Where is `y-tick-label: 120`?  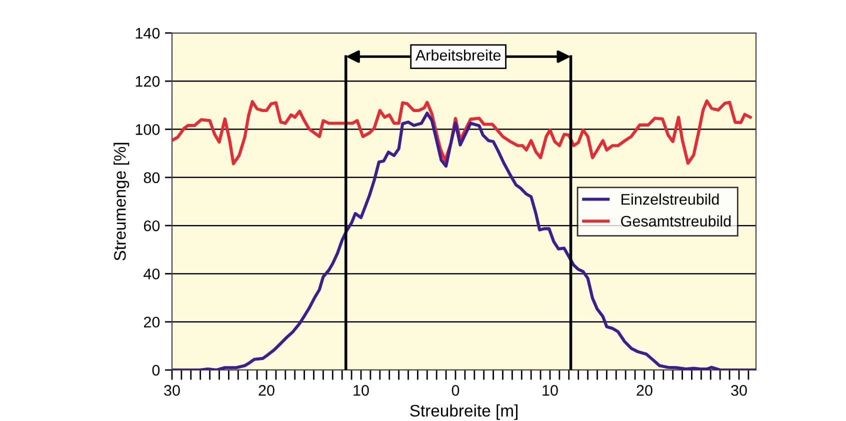
y-tick-label: 120 is located at coordinates (148, 81).